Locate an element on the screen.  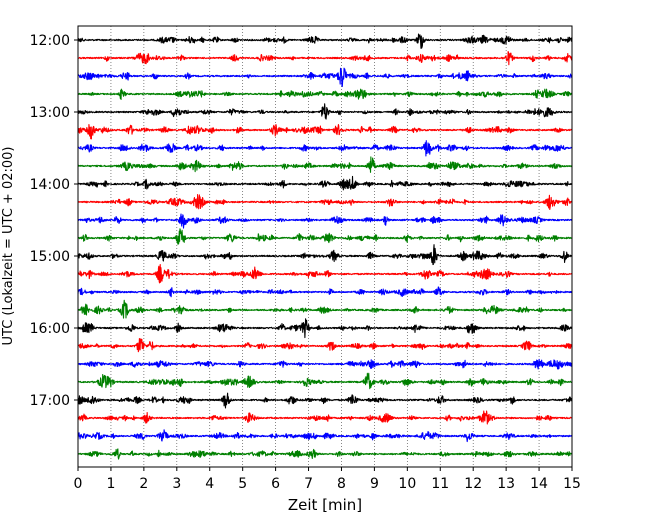
x-axis-ticks: 0 1 2 3 4 5 6 7 8 9 10 11 12 13 14 15 is located at coordinates (327, 479).